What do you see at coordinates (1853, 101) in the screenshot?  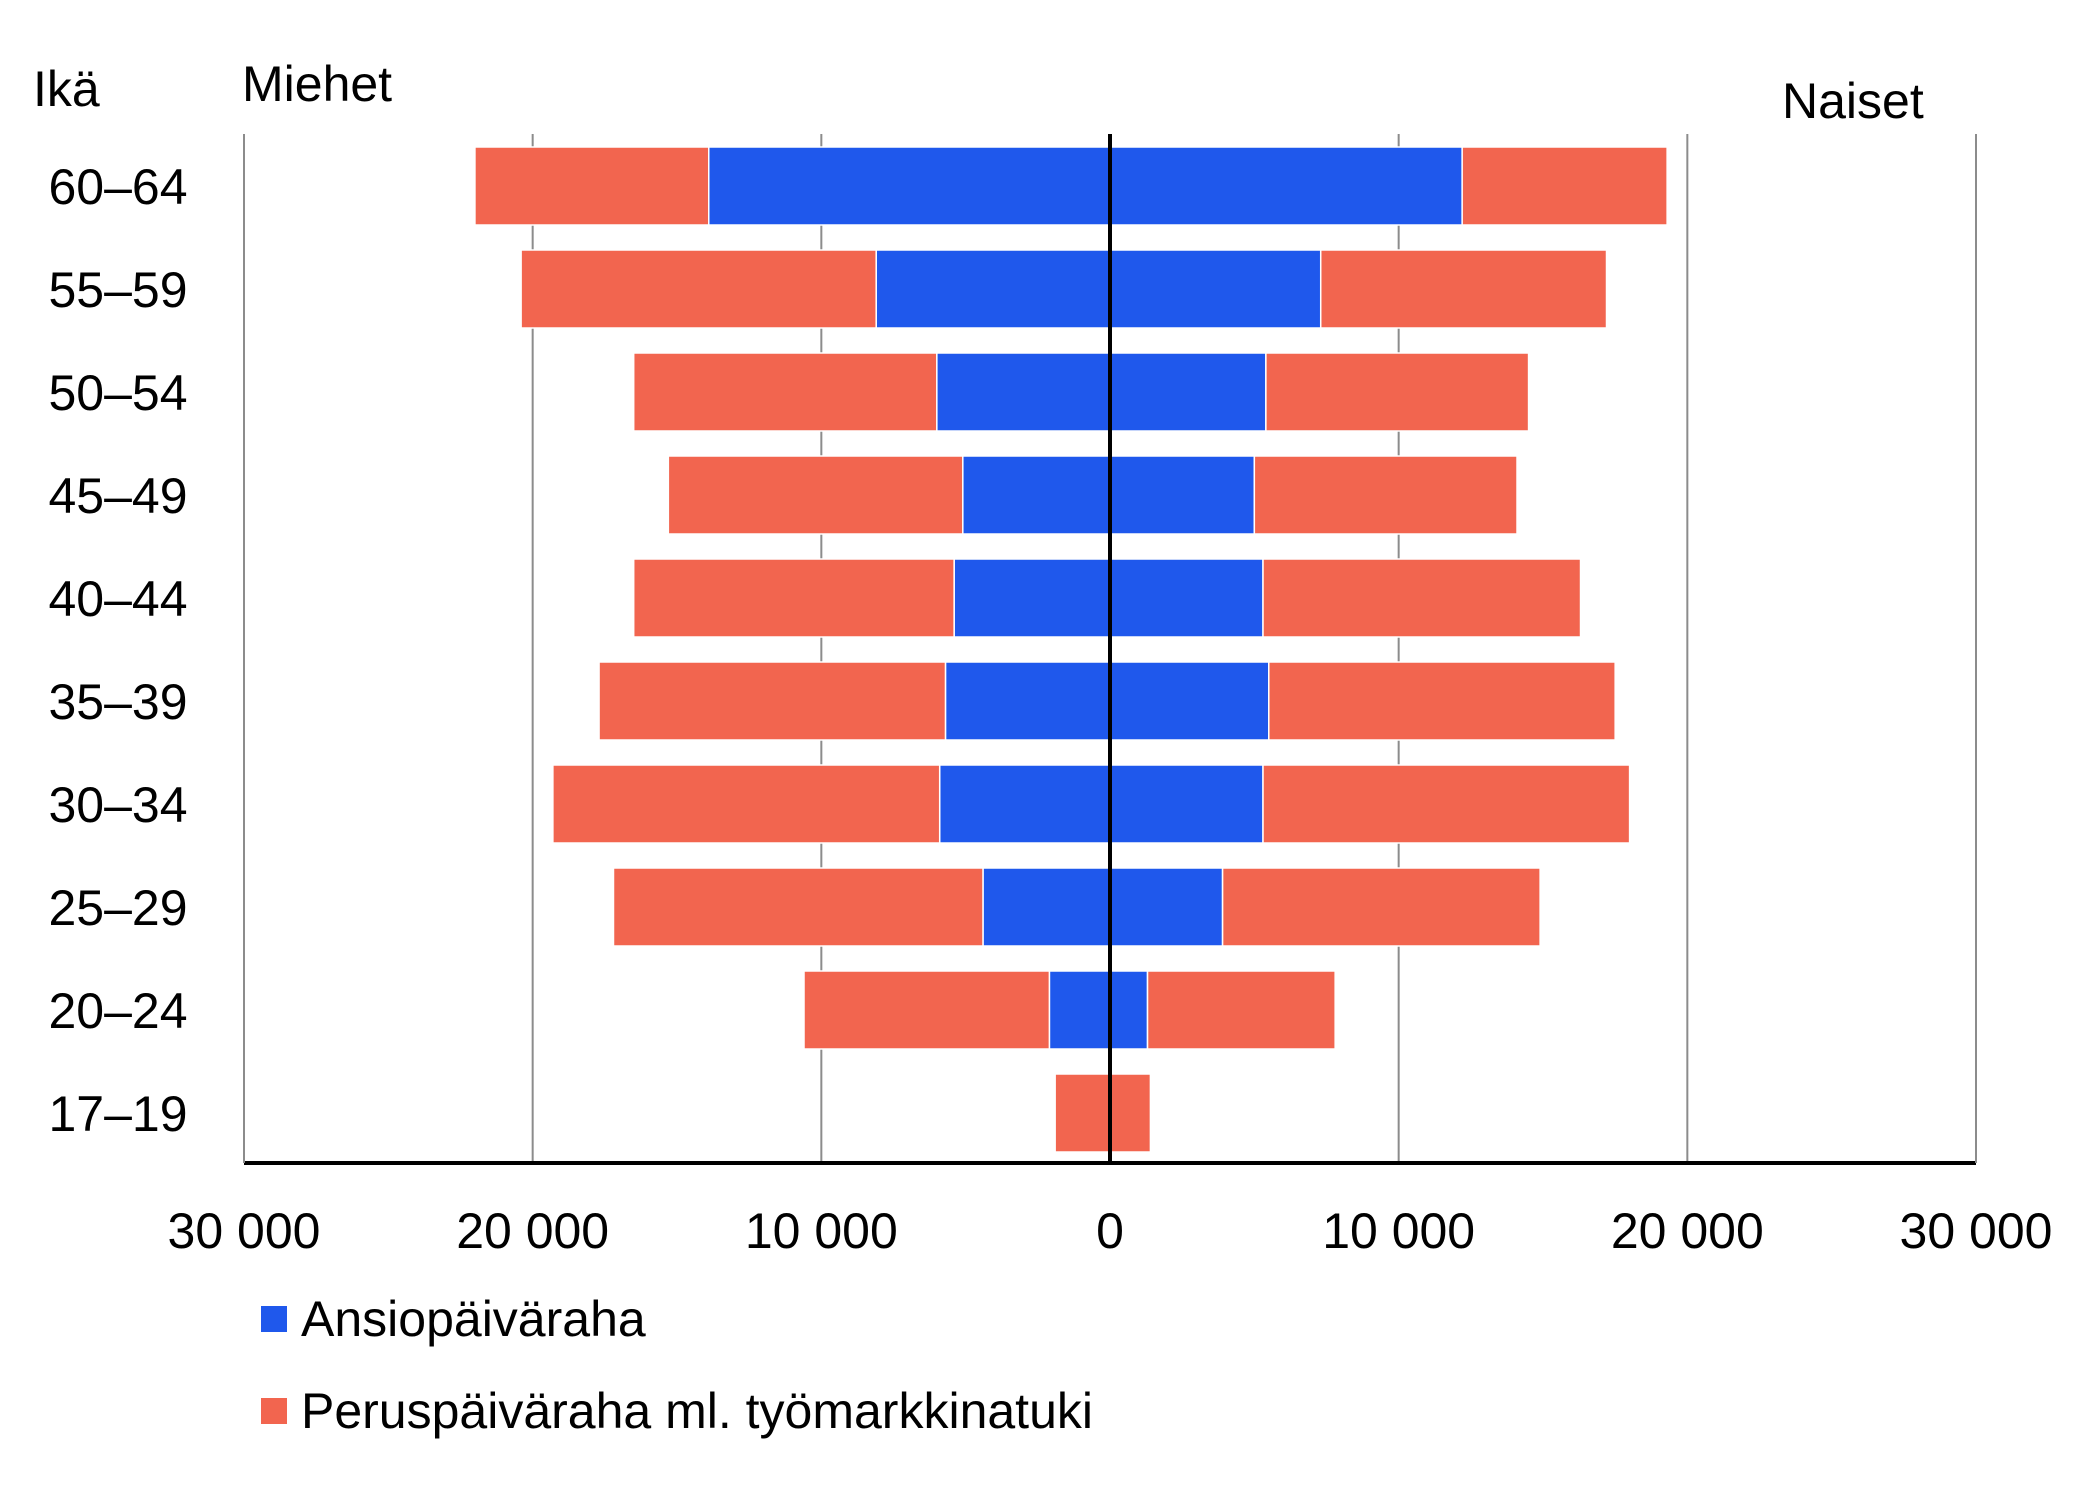 I see `right-group-title: Naiset` at bounding box center [1853, 101].